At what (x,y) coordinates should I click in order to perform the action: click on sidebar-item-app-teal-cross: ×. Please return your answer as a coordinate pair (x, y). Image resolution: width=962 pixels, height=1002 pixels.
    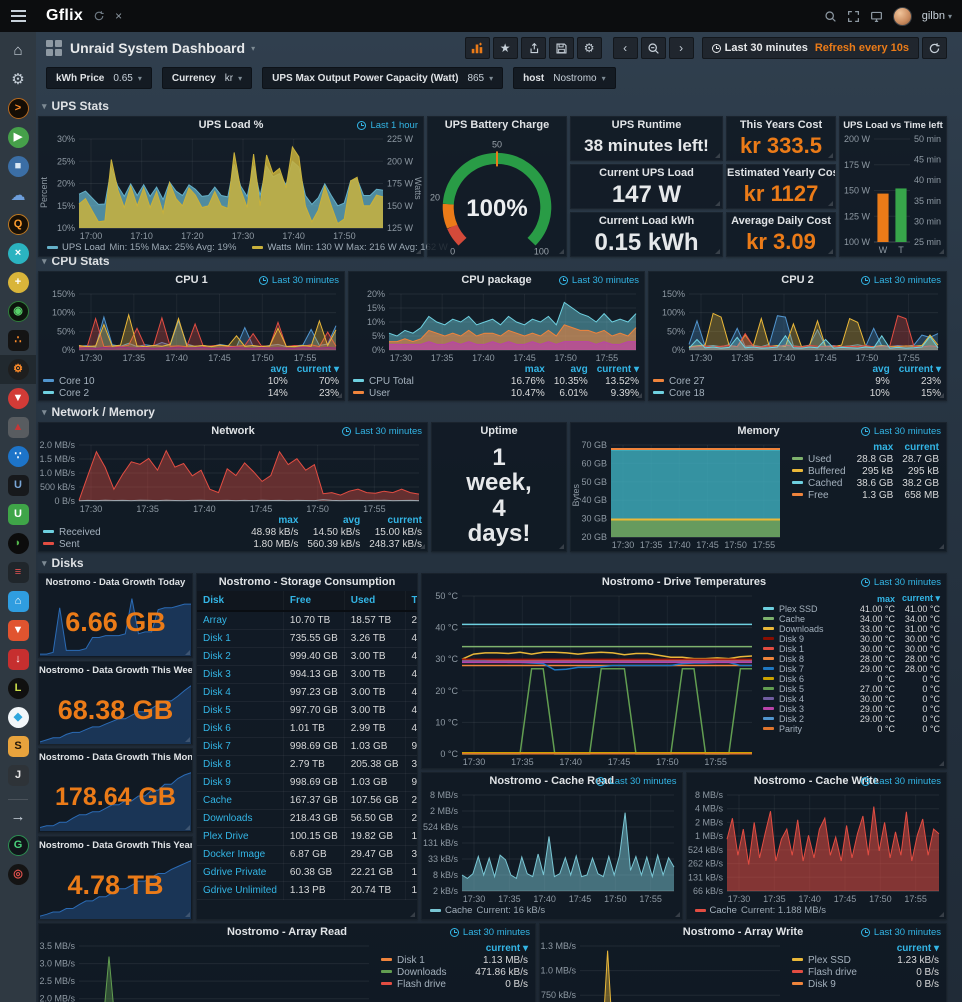
    Looking at the image, I should click on (18, 253).